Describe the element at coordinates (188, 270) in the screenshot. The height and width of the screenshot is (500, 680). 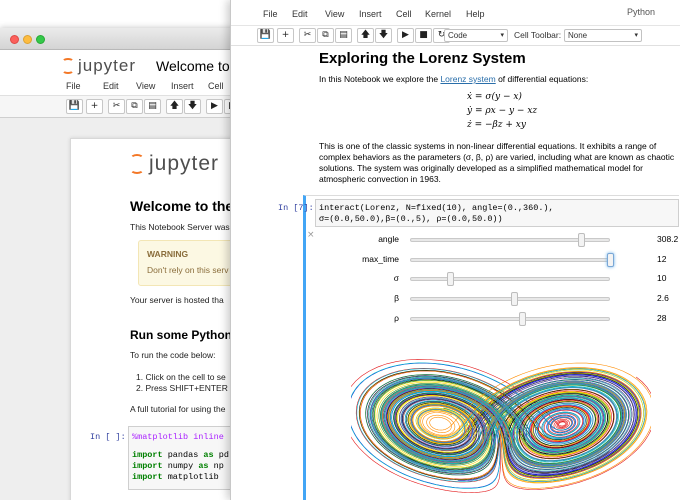
I see `warning-text: Don't rely on this serv` at that location.